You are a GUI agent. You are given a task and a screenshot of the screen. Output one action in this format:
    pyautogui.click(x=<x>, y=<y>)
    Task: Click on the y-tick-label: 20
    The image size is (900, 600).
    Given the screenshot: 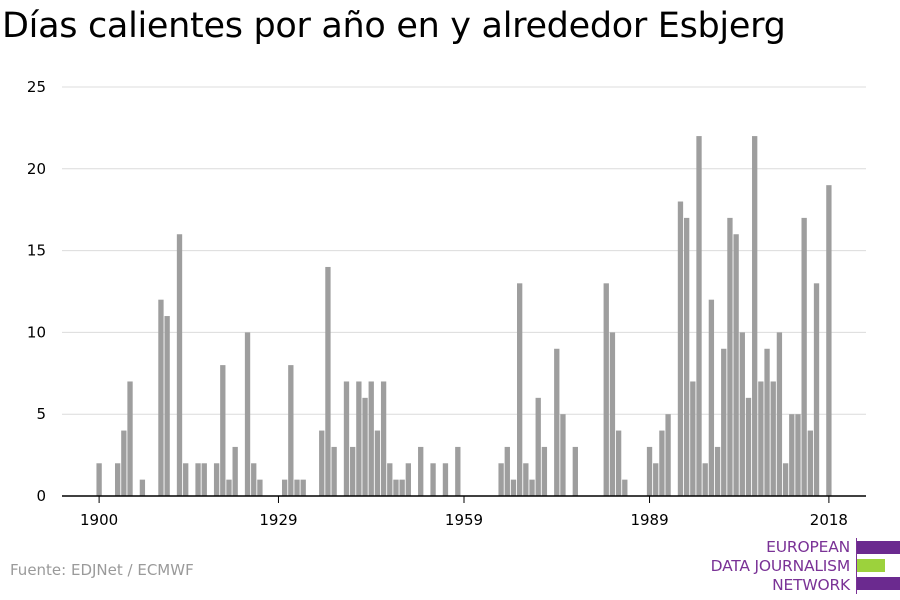 What is the action you would take?
    pyautogui.click(x=36, y=169)
    